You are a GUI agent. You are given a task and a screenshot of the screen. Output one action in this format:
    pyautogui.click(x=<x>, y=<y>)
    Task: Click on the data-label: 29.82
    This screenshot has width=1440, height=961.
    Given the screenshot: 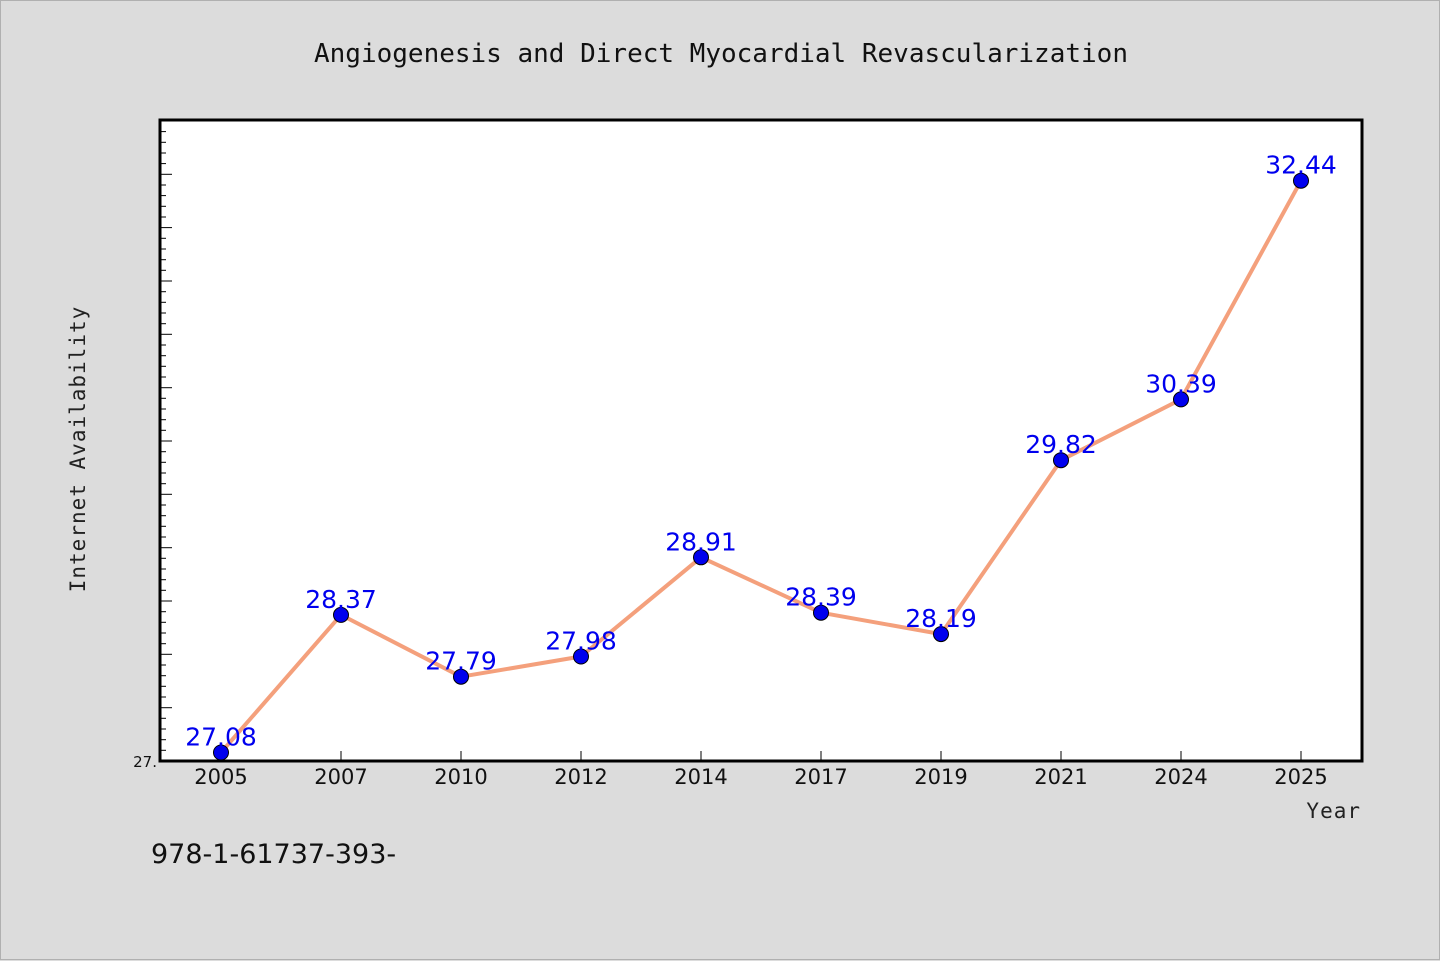 What is the action you would take?
    pyautogui.click(x=1061, y=444)
    